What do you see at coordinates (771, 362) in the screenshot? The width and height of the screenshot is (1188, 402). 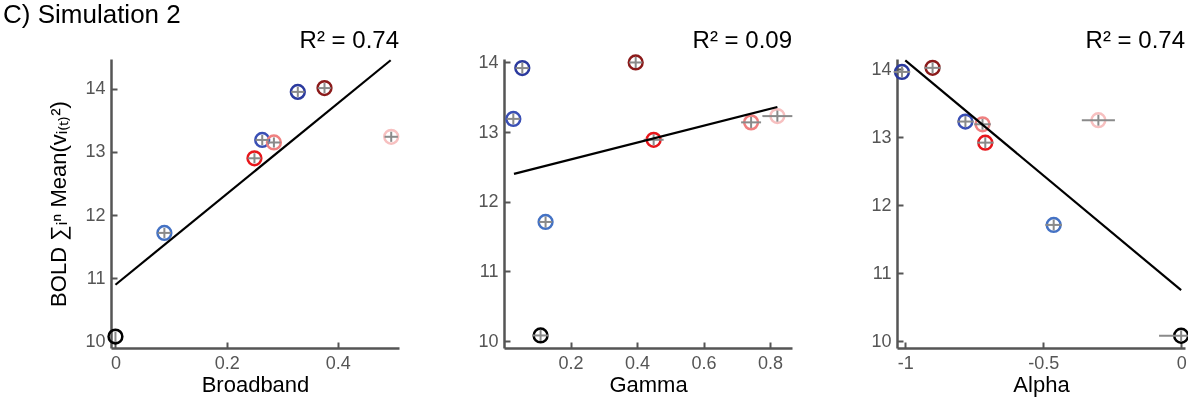 I see `x-tick-label: 0.8` at bounding box center [771, 362].